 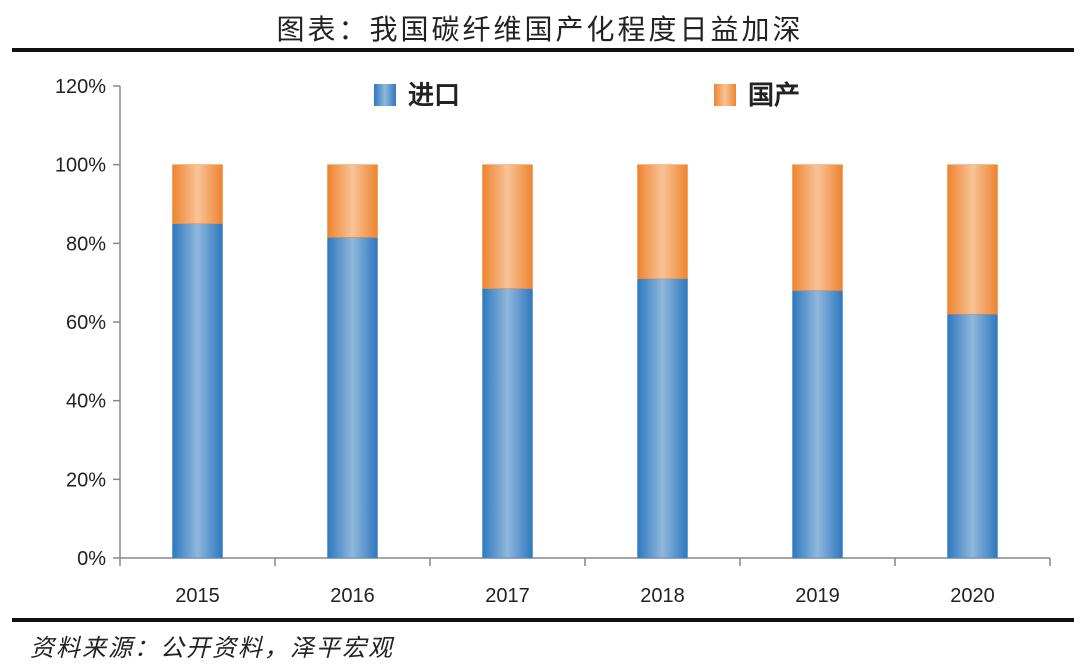 I want to click on bar-domestic-2019, so click(x=817, y=227).